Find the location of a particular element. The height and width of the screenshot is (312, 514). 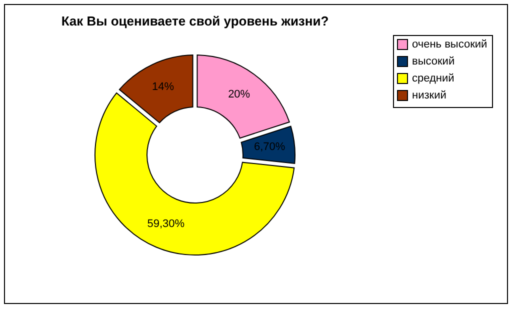

data-label: 59,30% is located at coordinates (166, 224).